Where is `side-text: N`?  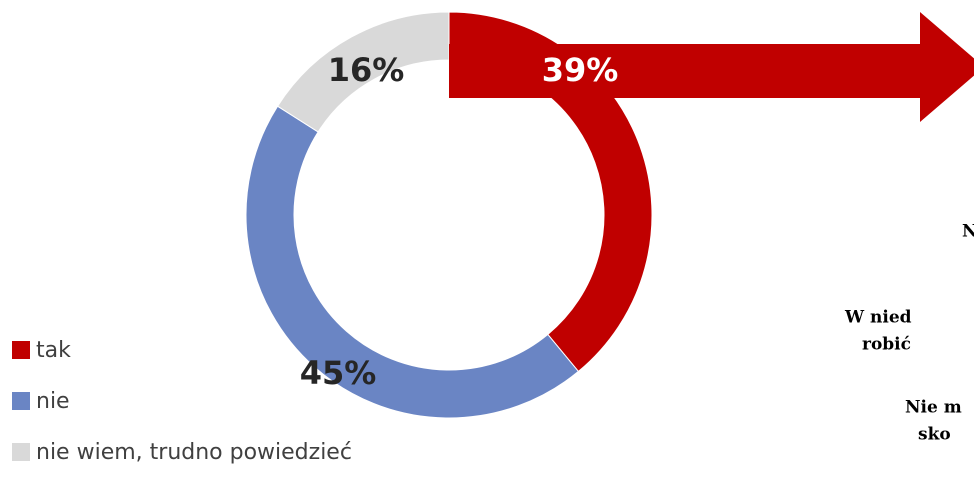 side-text: N is located at coordinates (968, 232).